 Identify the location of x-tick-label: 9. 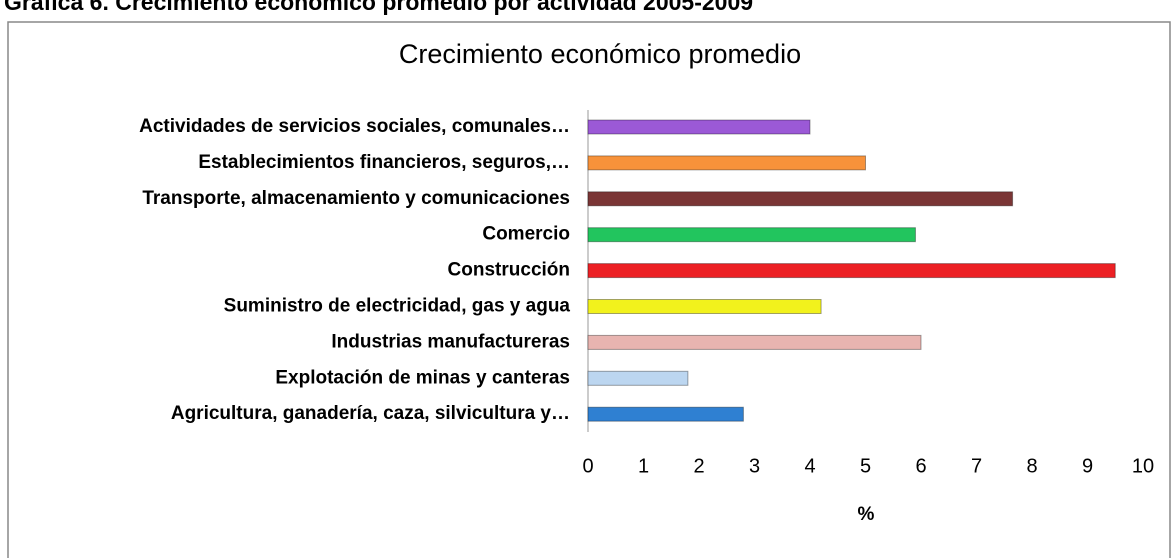
(1087, 466).